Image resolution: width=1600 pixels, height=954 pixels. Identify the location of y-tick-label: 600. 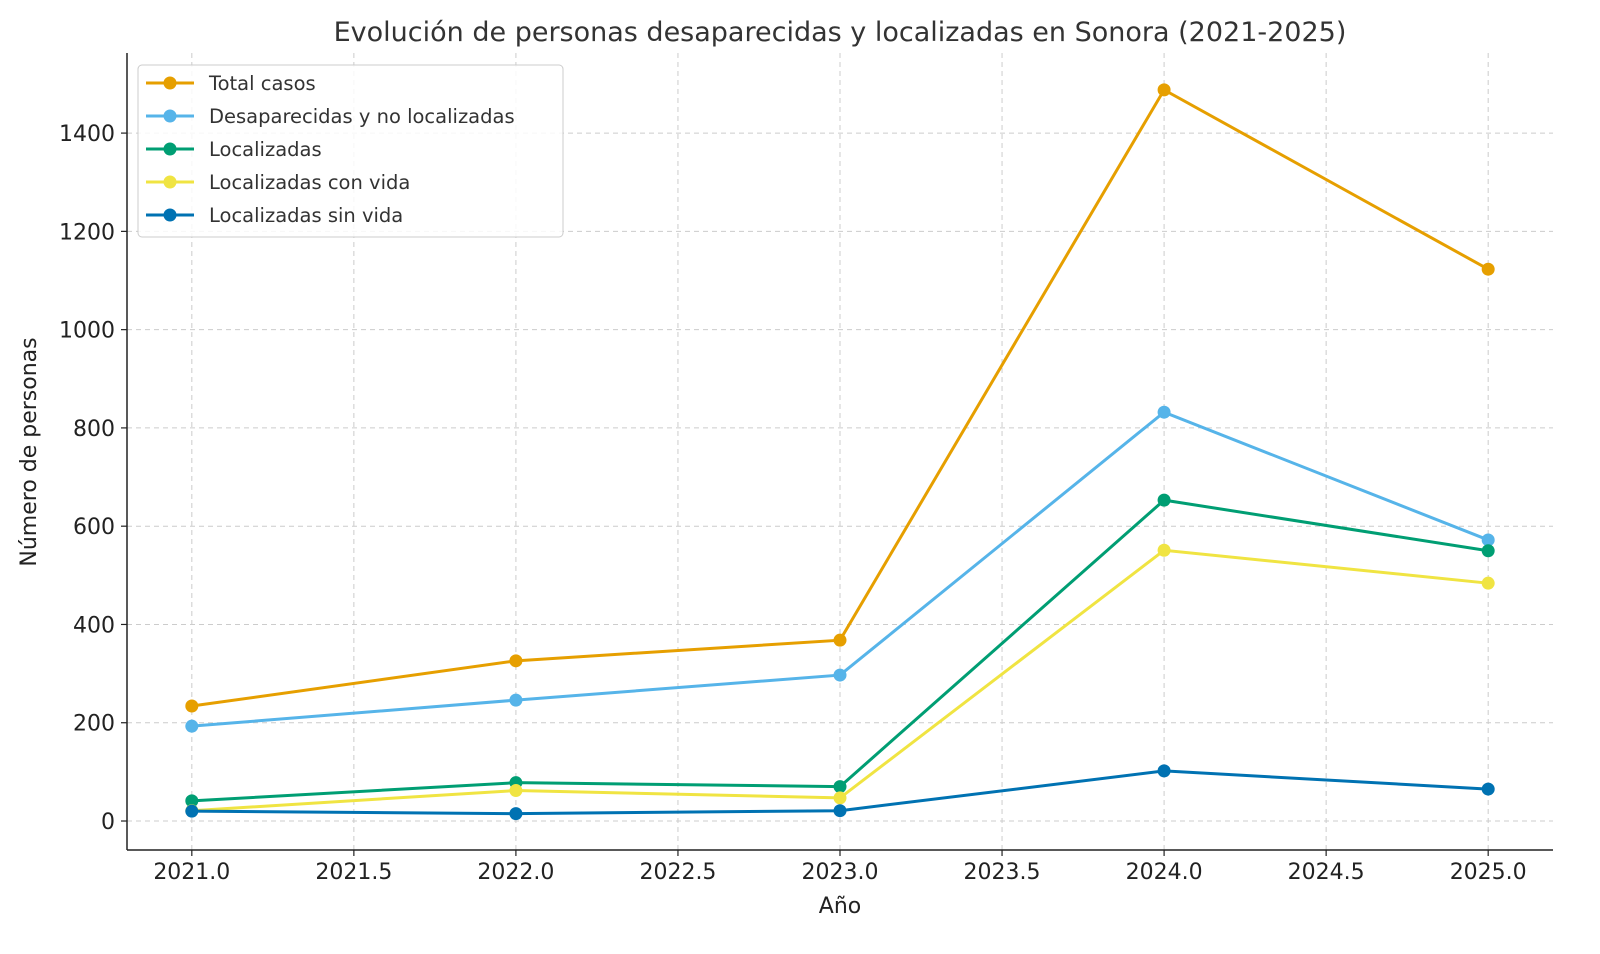
(94, 527).